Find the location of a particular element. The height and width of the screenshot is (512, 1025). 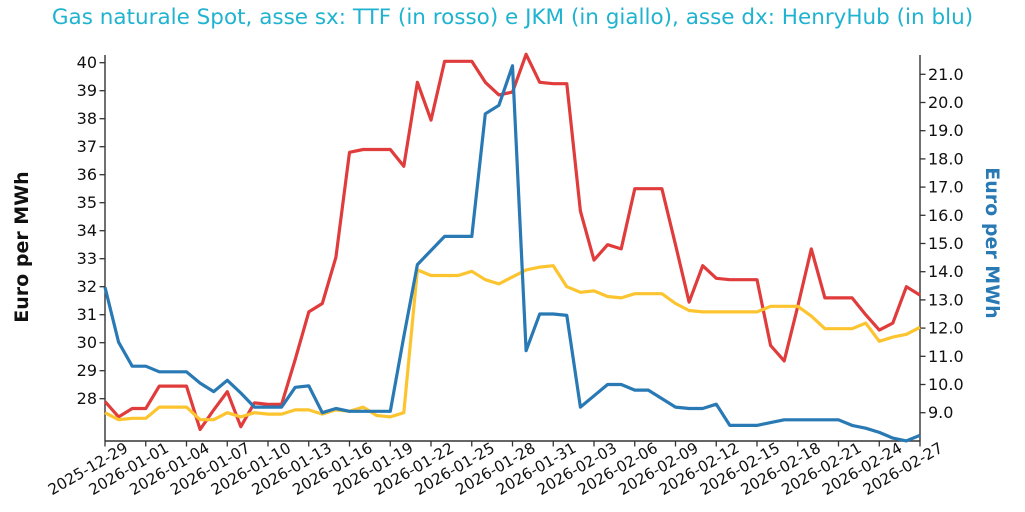

right-tick-label: 12.0 is located at coordinates (946, 328).